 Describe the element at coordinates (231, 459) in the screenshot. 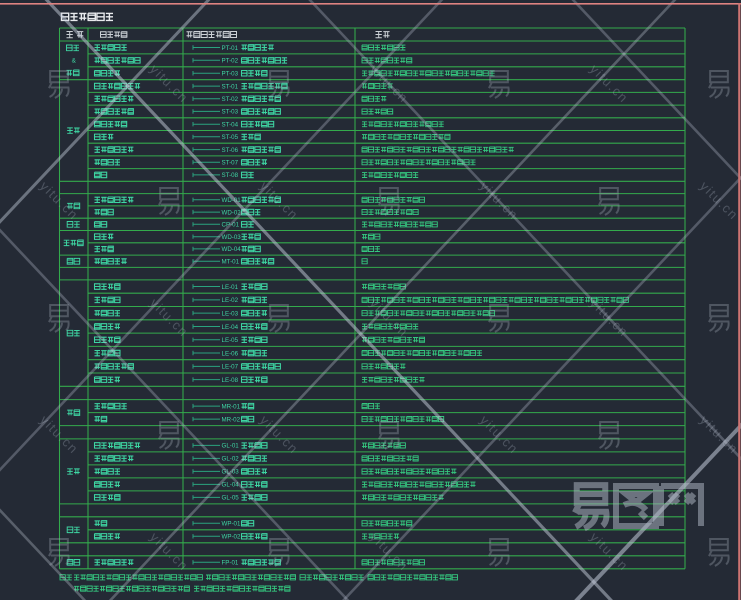

I see `svg-text: GL-02` at that location.